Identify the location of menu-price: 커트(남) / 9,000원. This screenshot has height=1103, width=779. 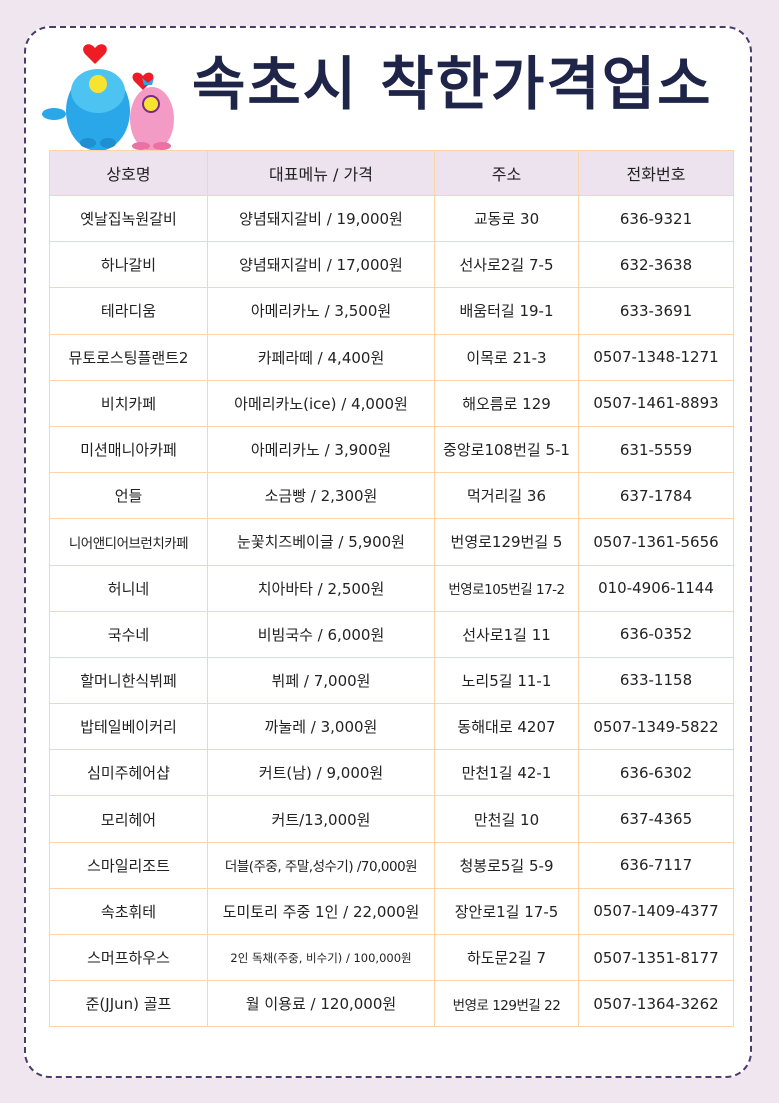
(321, 773).